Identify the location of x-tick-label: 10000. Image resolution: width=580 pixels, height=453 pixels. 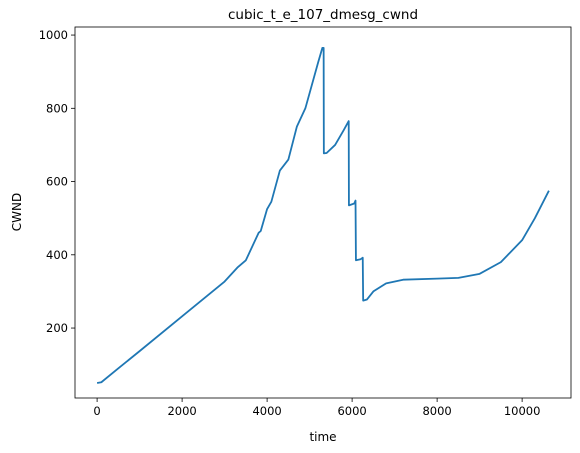
(522, 411).